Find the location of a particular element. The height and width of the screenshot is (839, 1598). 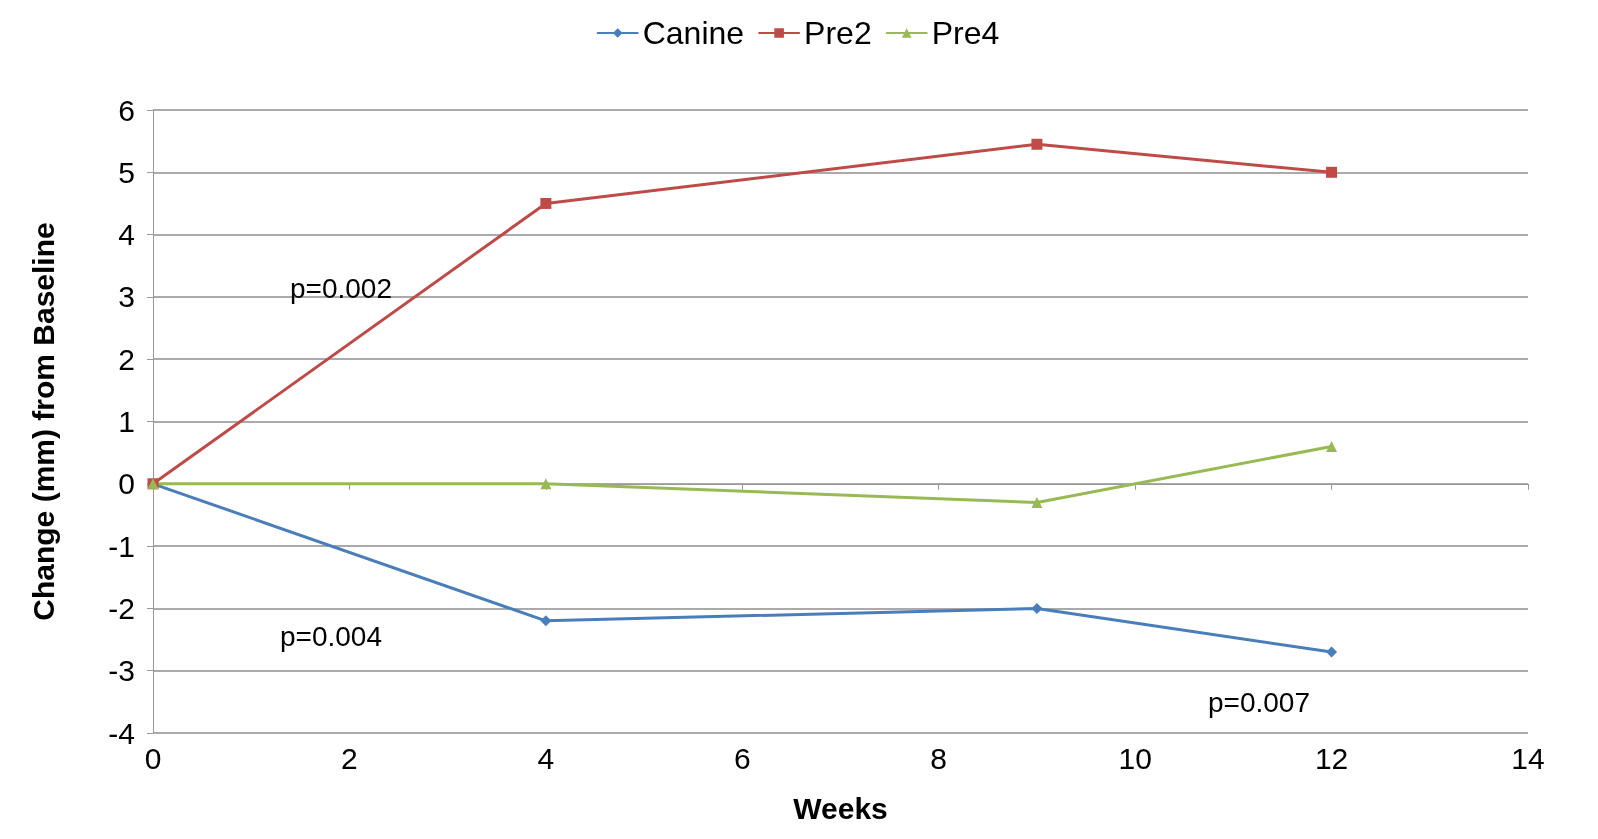

y-tick-label: 3 is located at coordinates (126, 297).